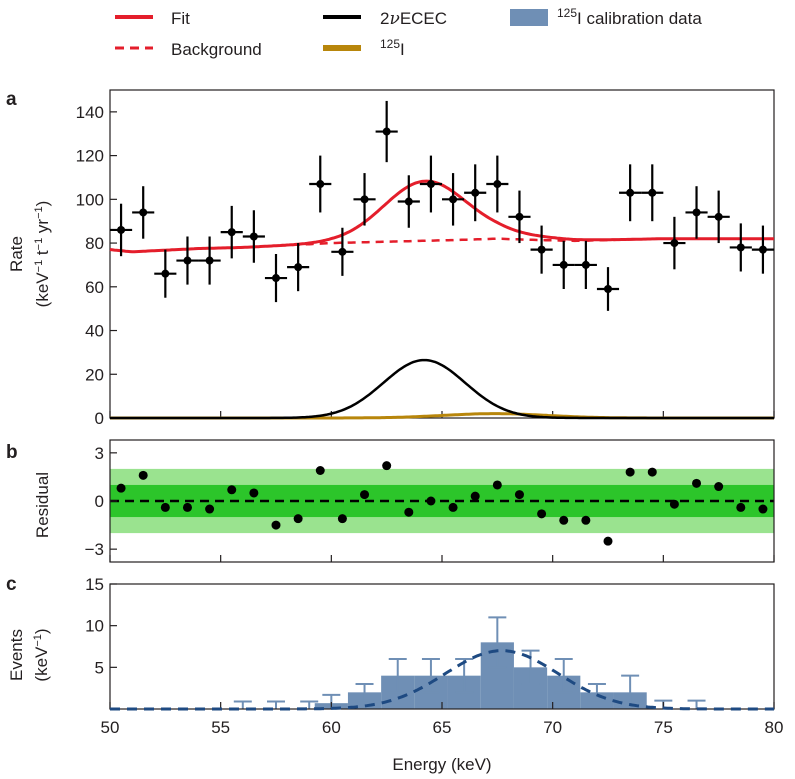  What do you see at coordinates (94, 374) in the screenshot?
I see `panel-a-ytick-label: 20` at bounding box center [94, 374].